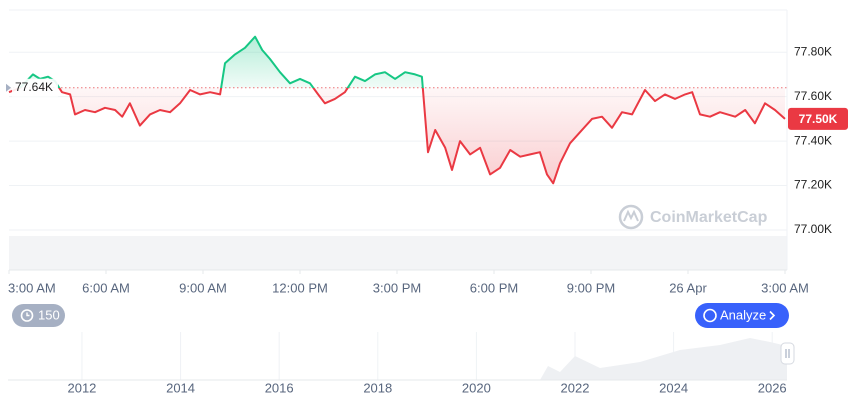  Describe the element at coordinates (813, 96) in the screenshot. I see `y-tick-label: 77.60K` at that location.